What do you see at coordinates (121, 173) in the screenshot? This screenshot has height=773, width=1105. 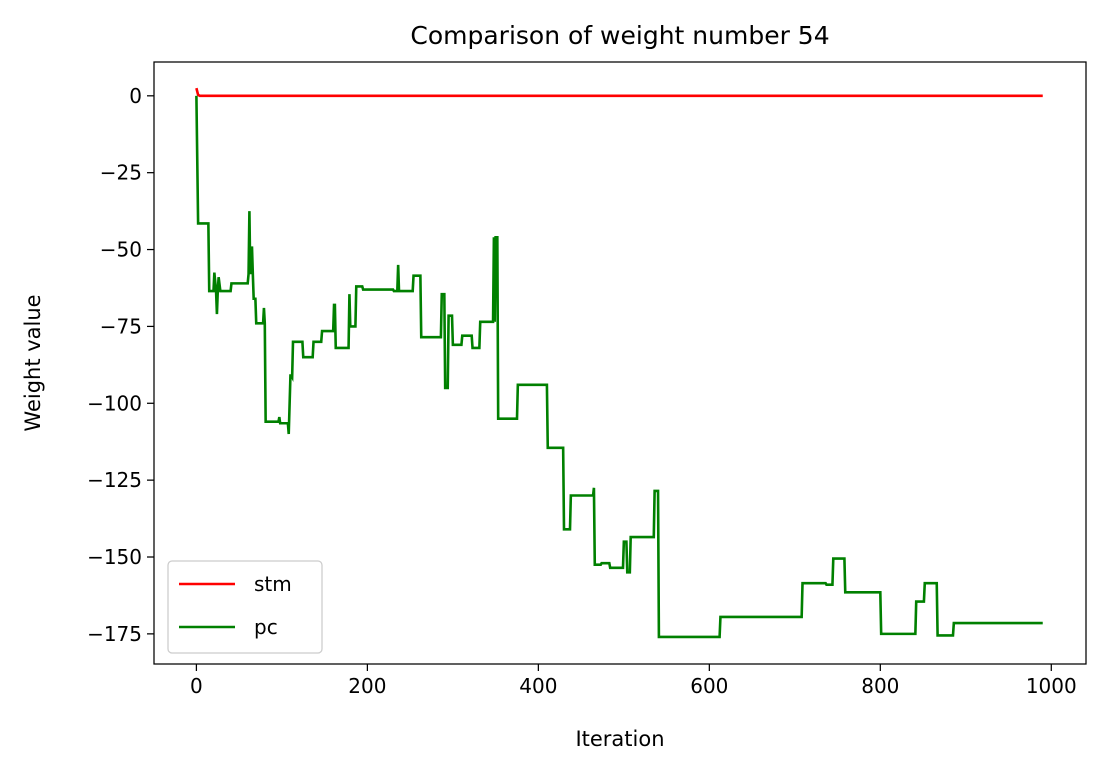 I see `y-tick-label: −25` at bounding box center [121, 173].